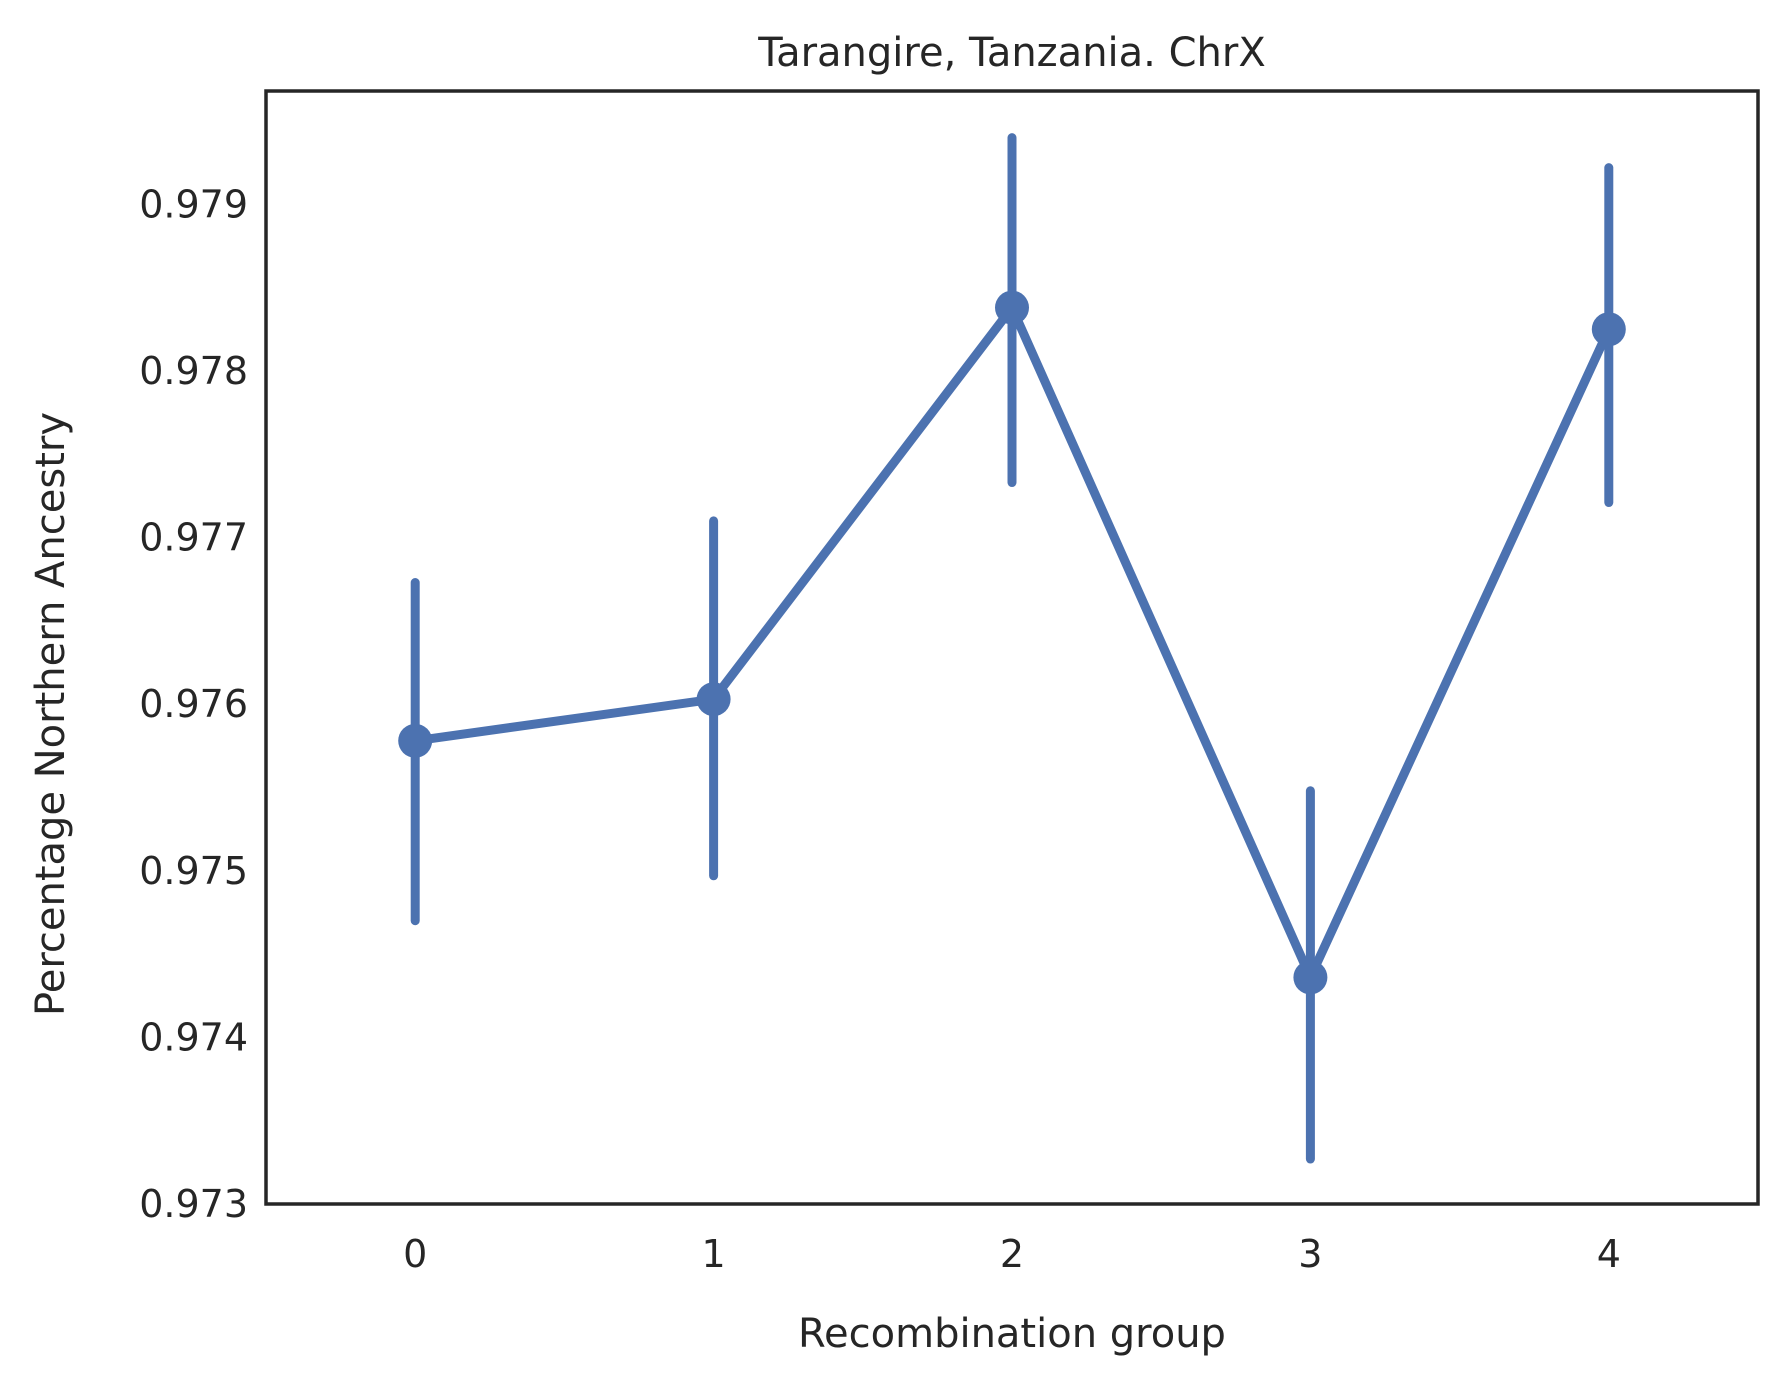 The height and width of the screenshot is (1381, 1783). What do you see at coordinates (193, 538) in the screenshot?
I see `y-tick-label: 0.977` at bounding box center [193, 538].